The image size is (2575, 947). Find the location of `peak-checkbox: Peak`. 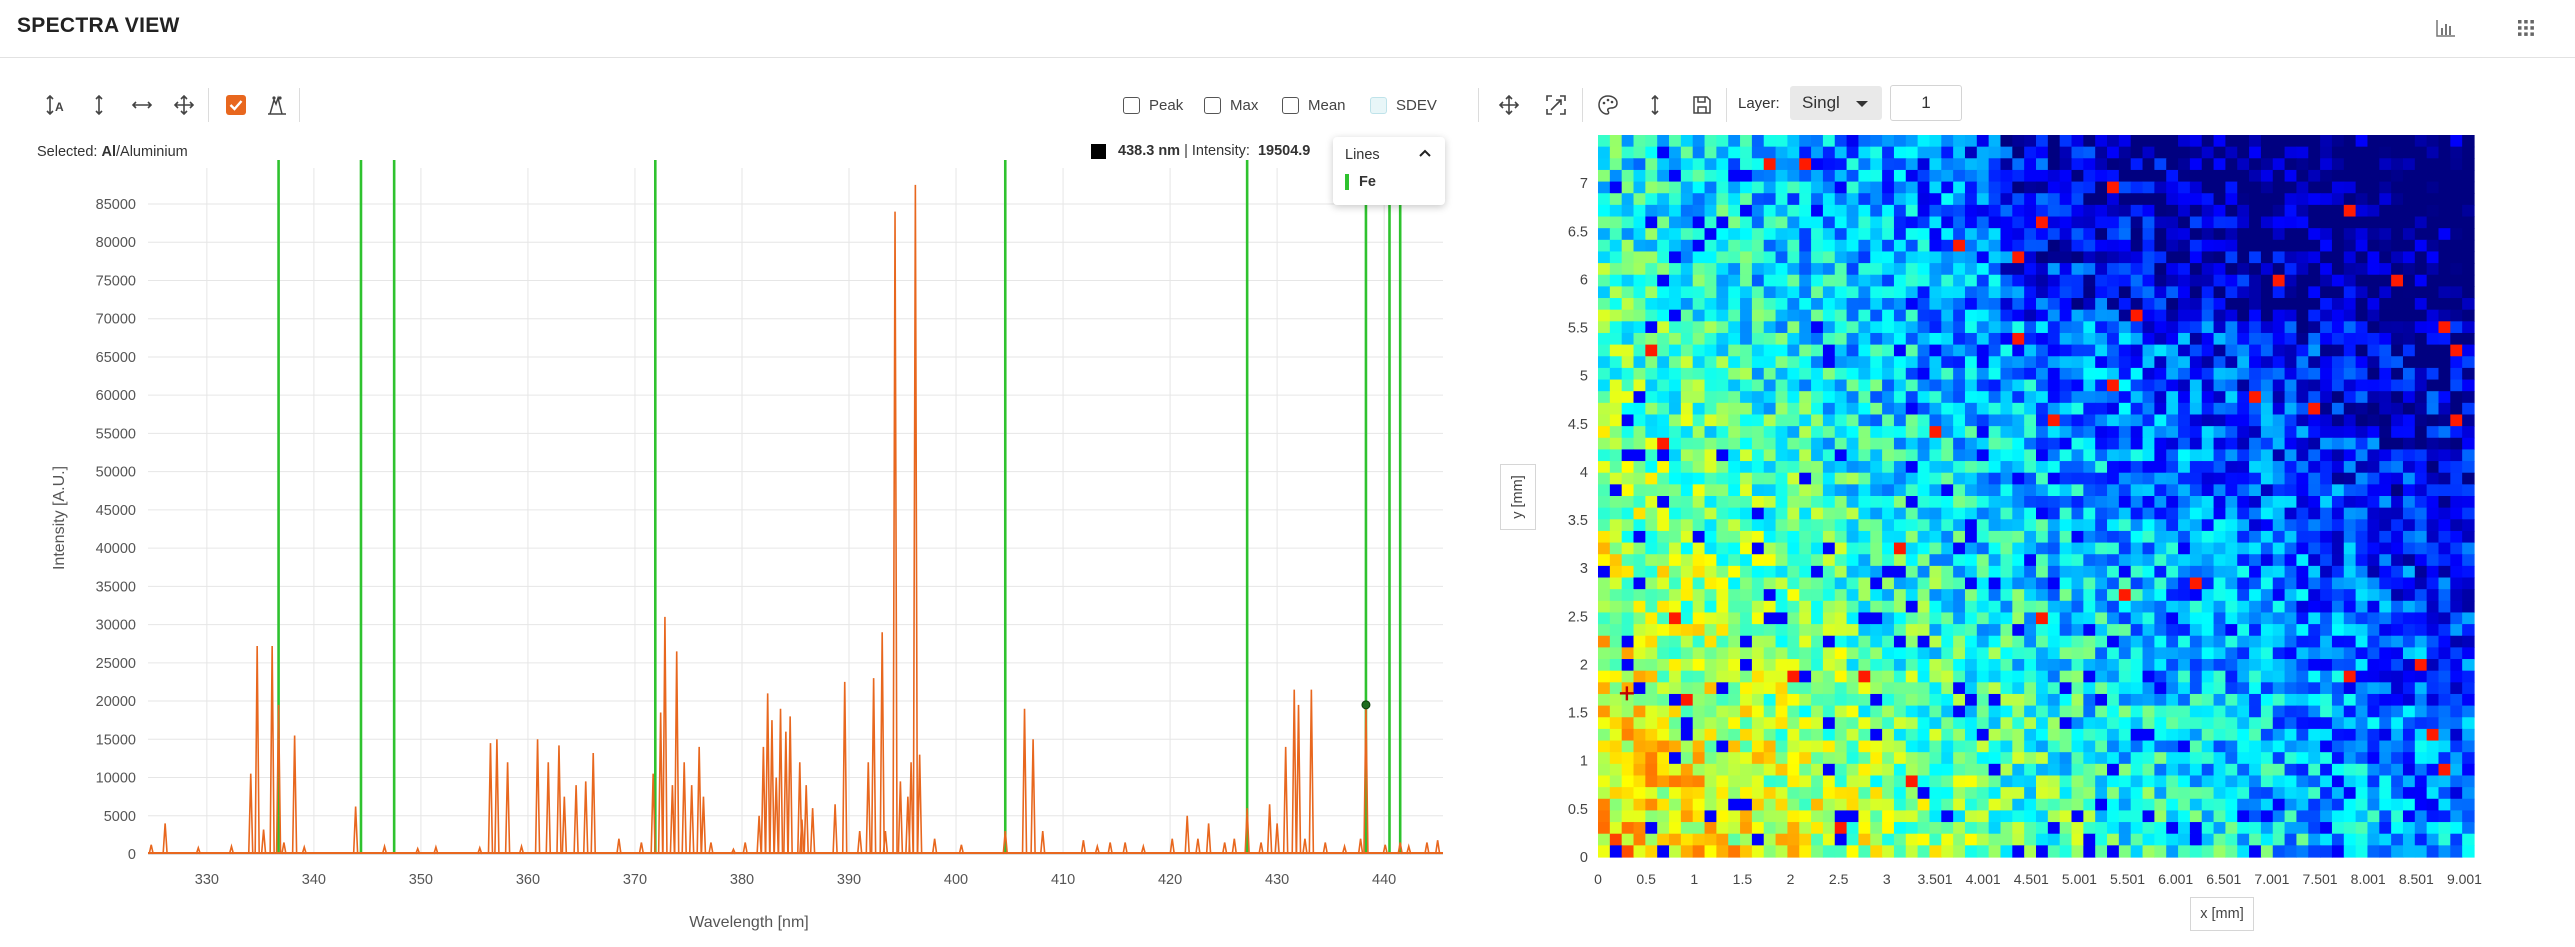

peak-checkbox: Peak is located at coordinates (1153, 105).